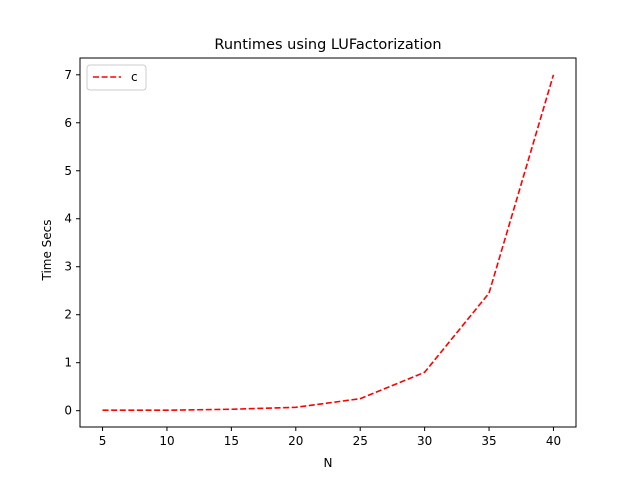 The height and width of the screenshot is (480, 640). I want to click on legend: c, so click(116, 77).